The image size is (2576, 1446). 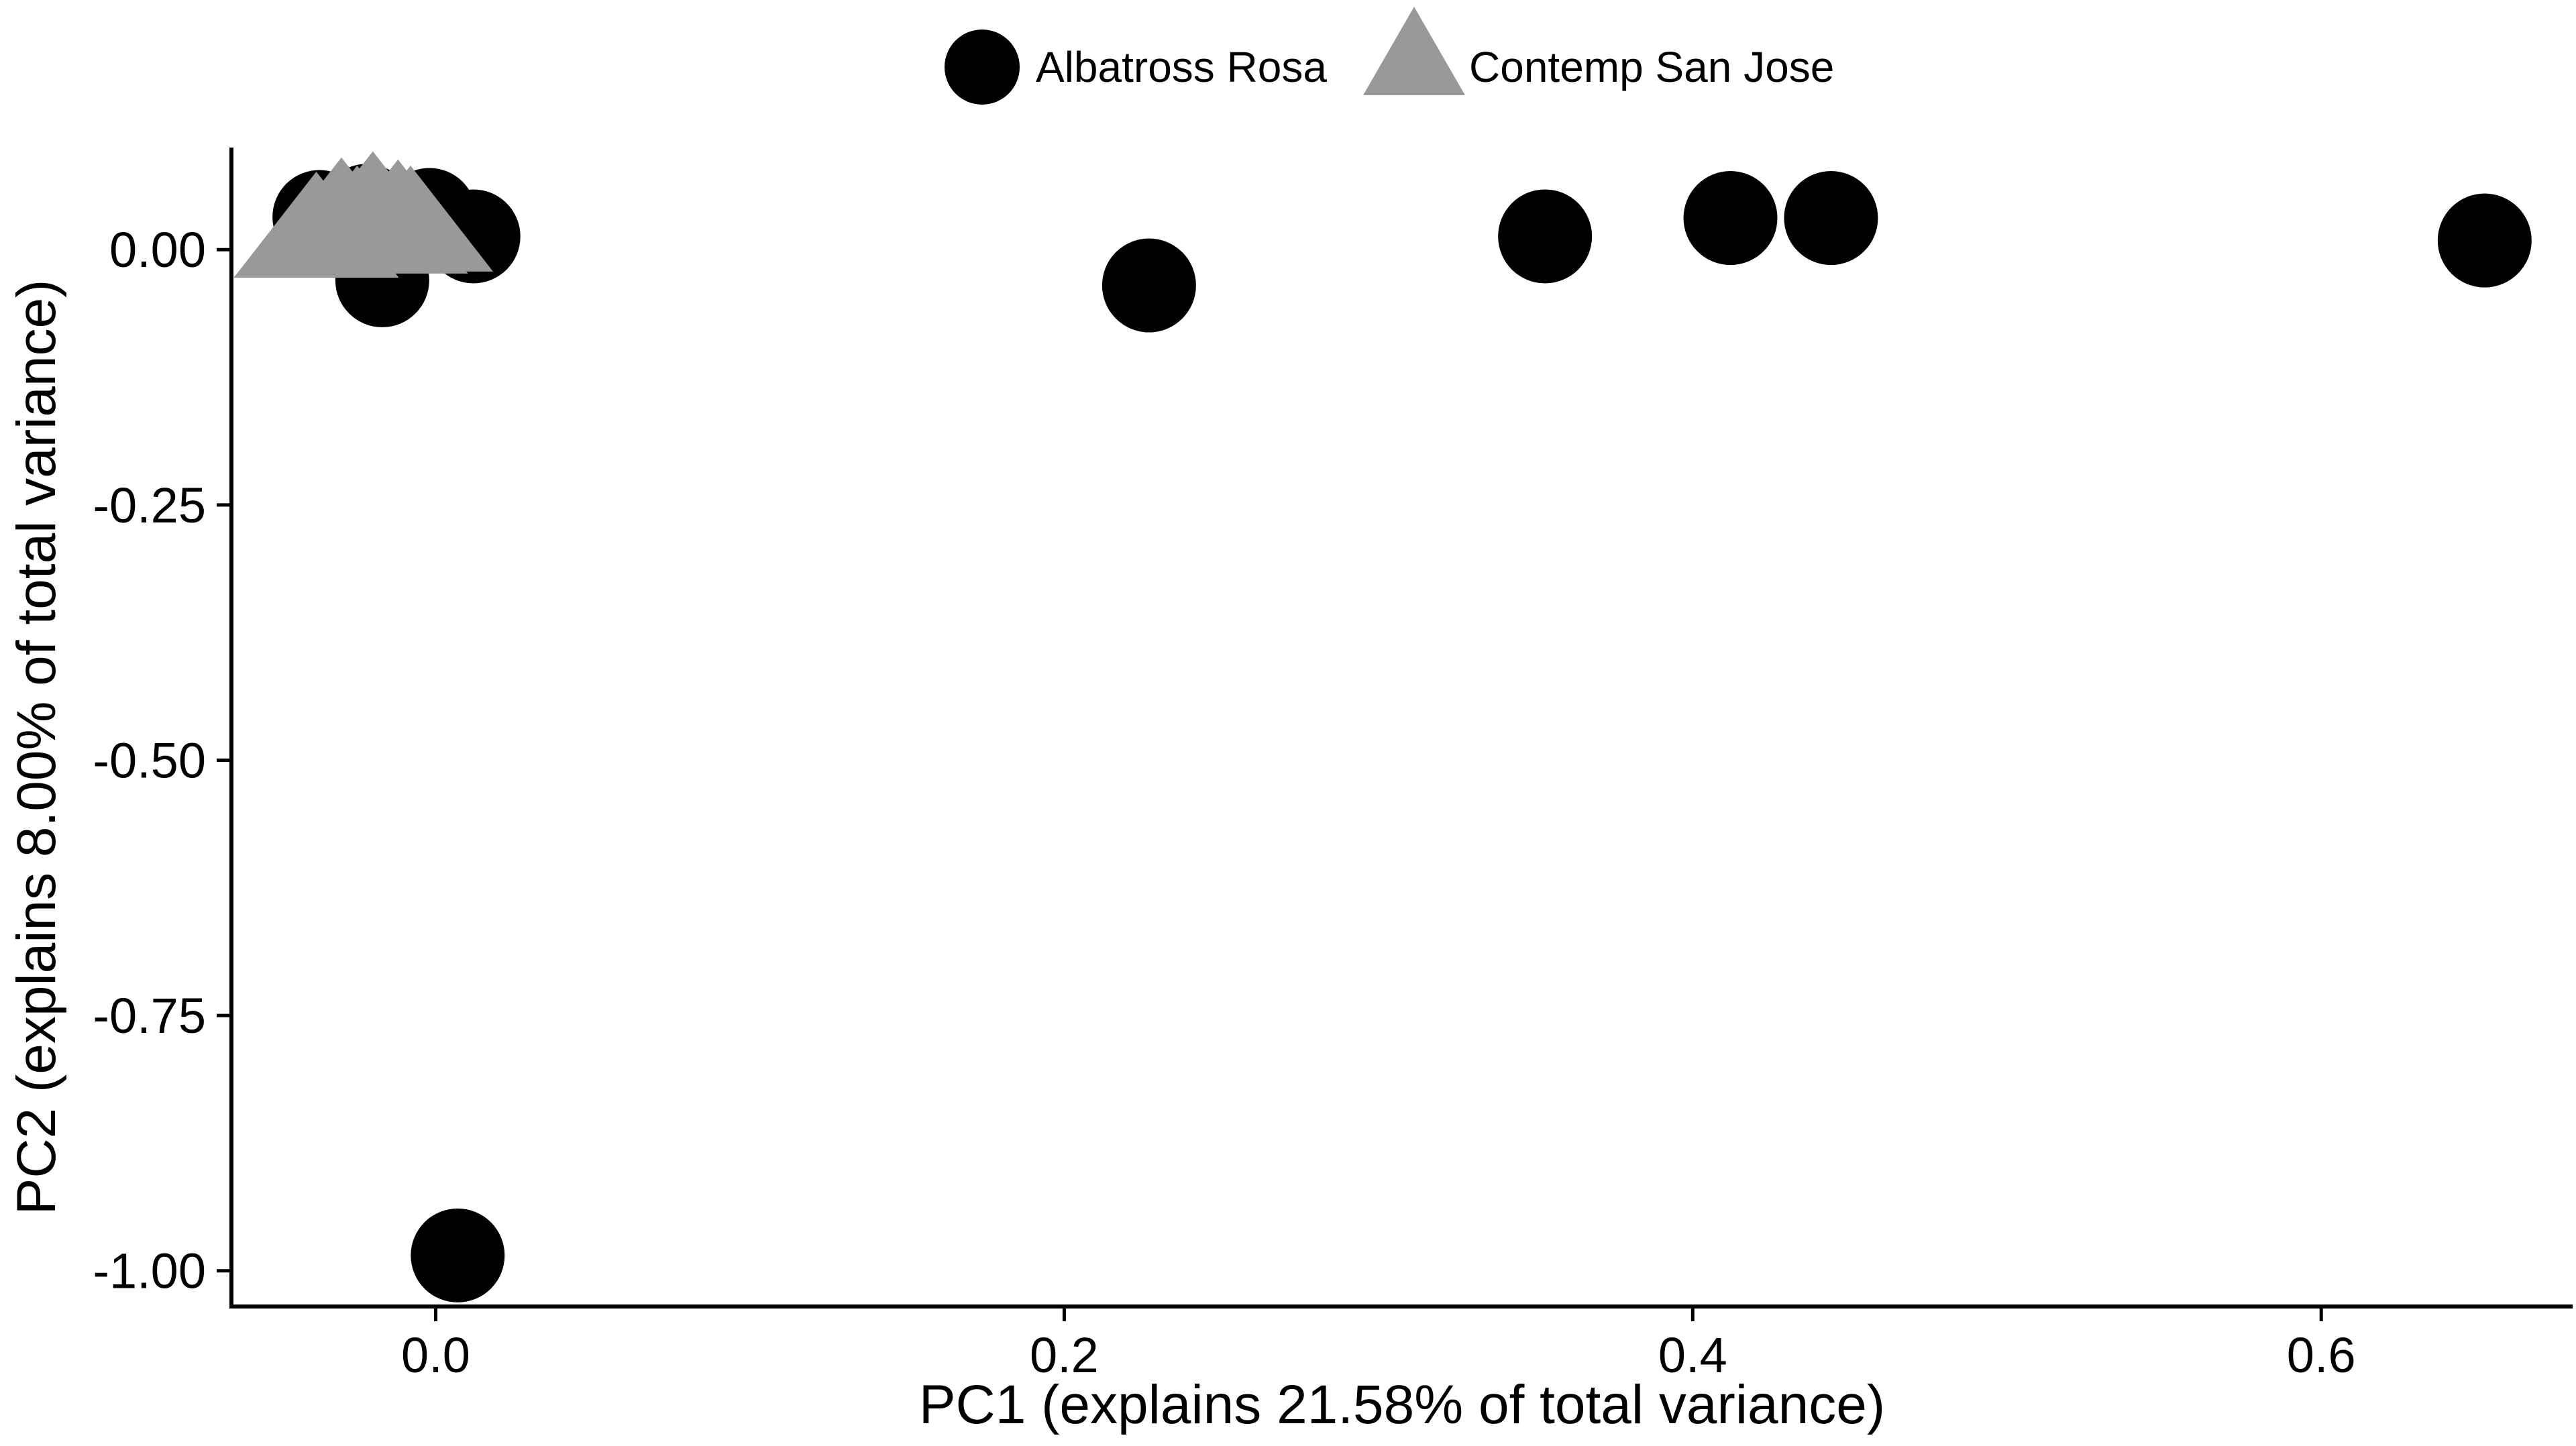 I want to click on x-tick-label-2: 0.4, so click(x=1692, y=1355).